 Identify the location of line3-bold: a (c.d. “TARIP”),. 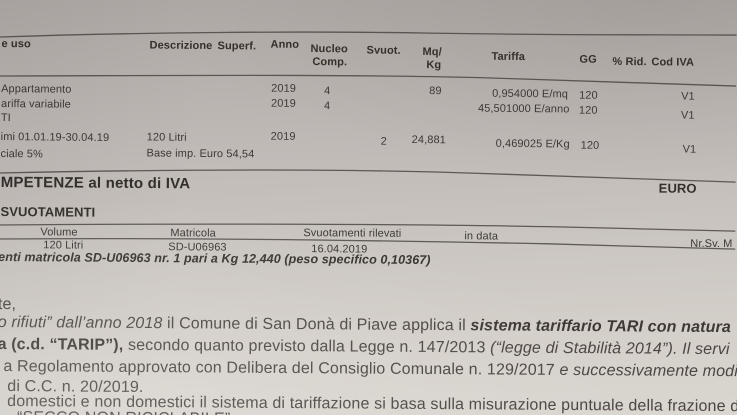
(62, 344).